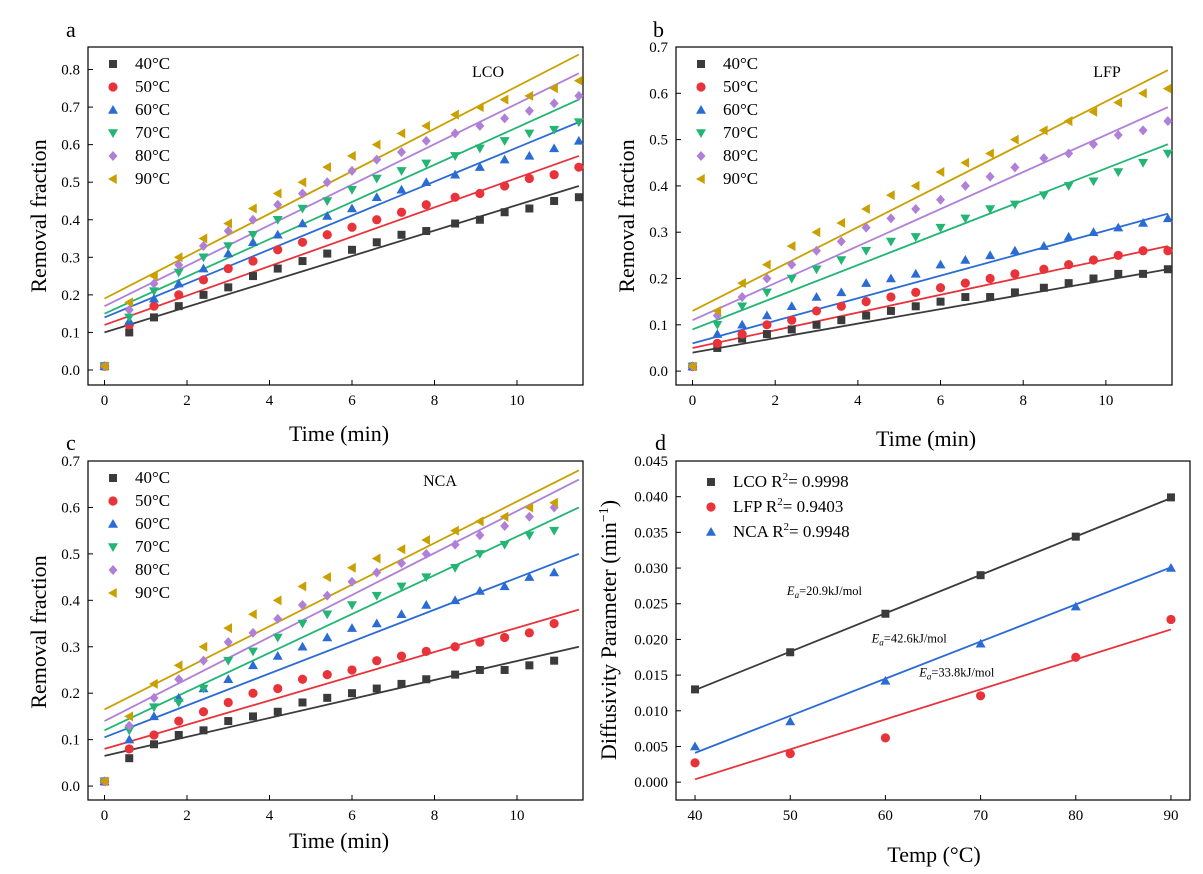 The height and width of the screenshot is (874, 1203). What do you see at coordinates (1107, 72) in the screenshot?
I see `material-annotation: LFP` at bounding box center [1107, 72].